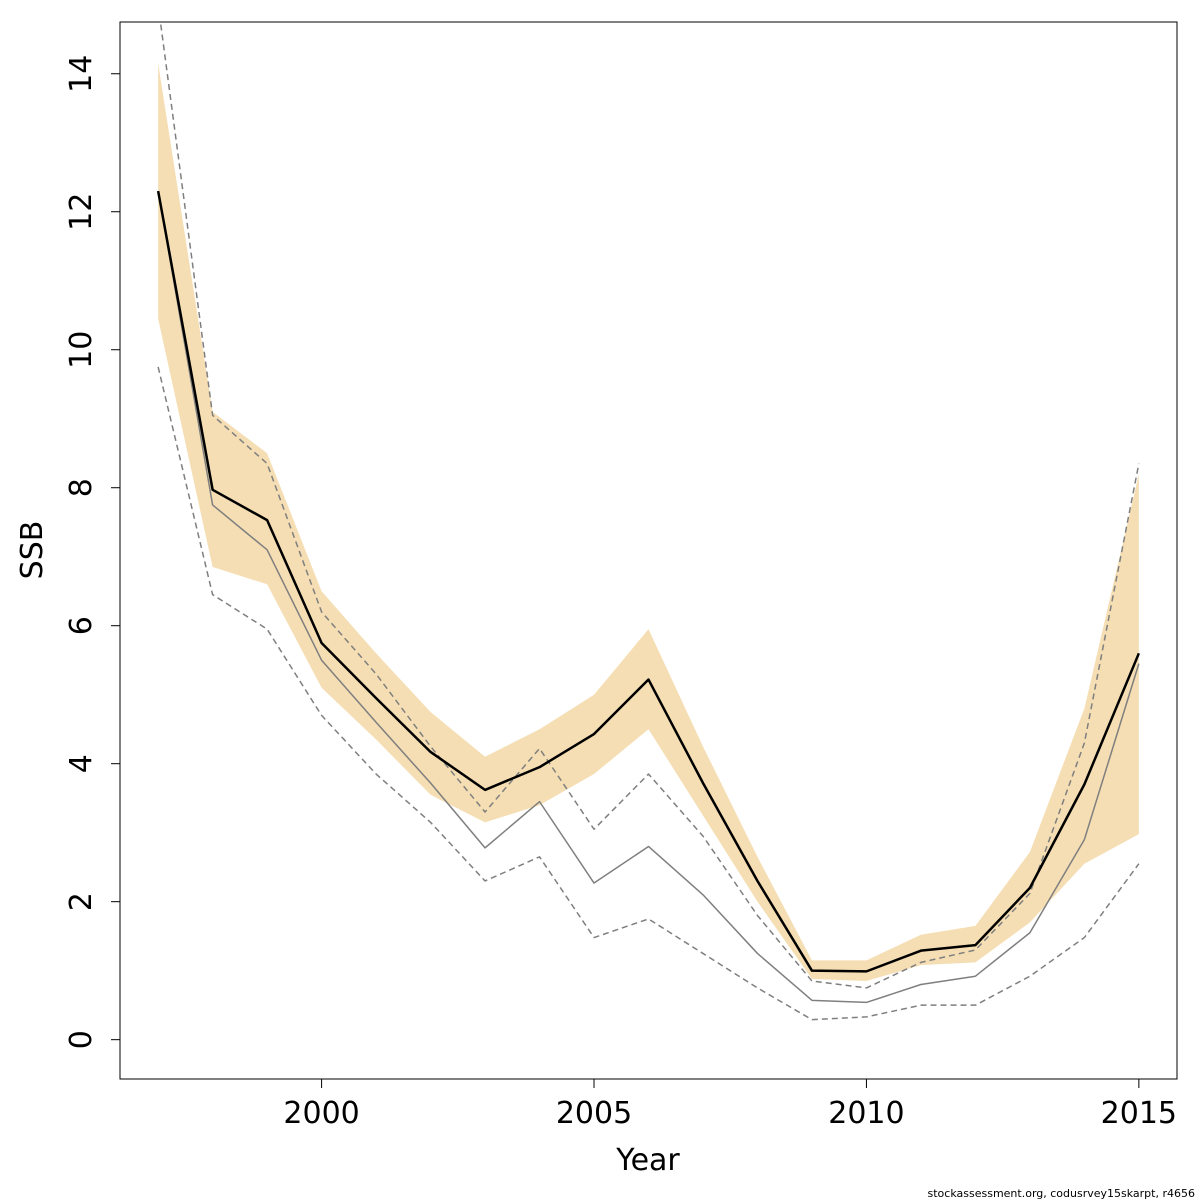  Describe the element at coordinates (81, 74) in the screenshot. I see `y-tick-label: 14` at that location.